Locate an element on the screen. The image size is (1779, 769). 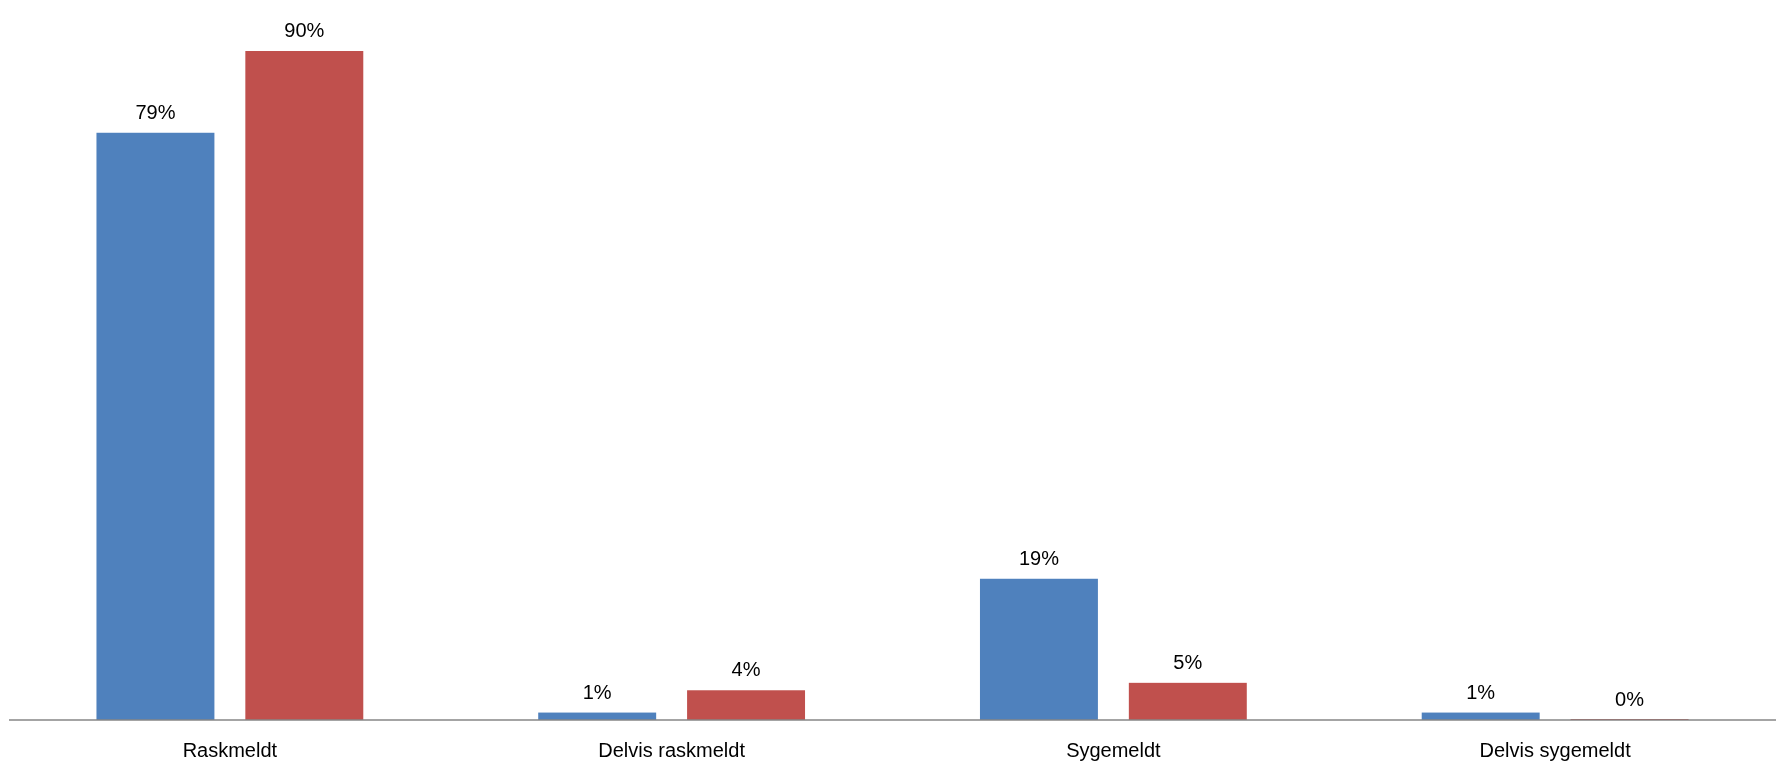
data-label: 19% is located at coordinates (1039, 557).